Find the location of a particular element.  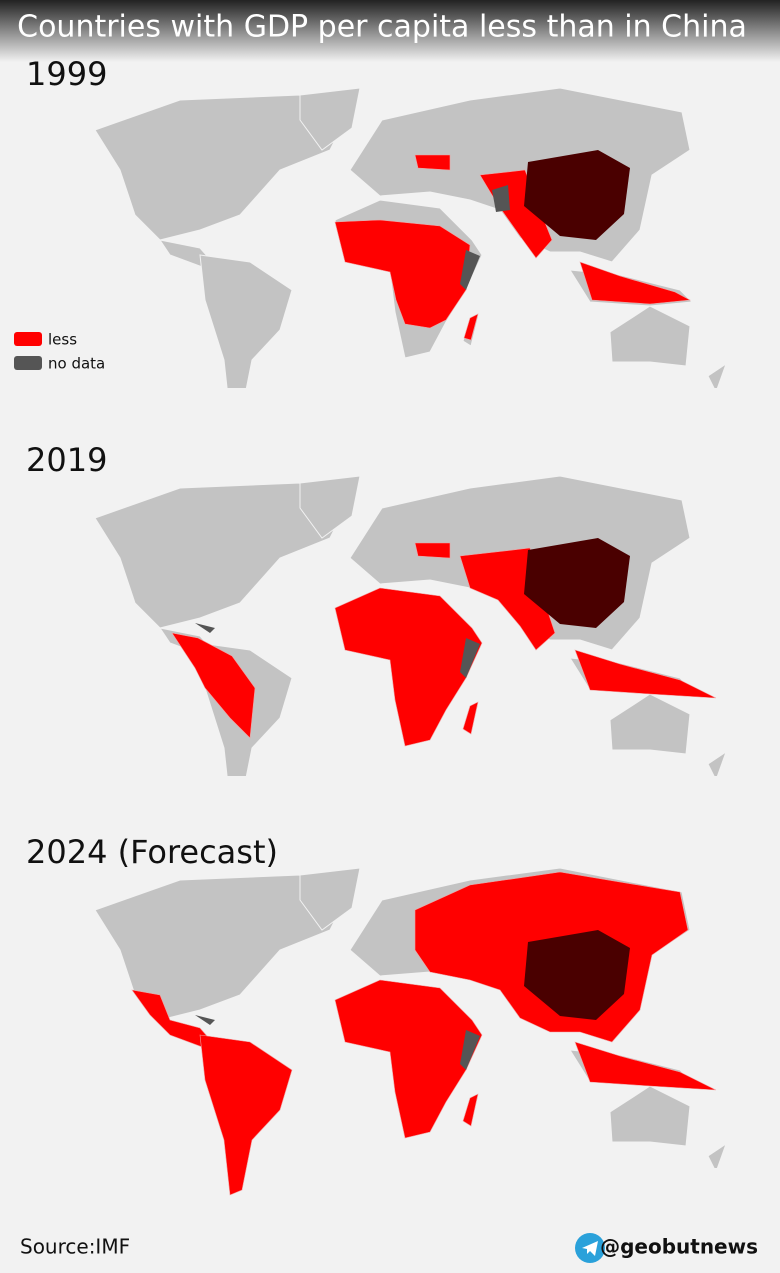

legend-label: no data is located at coordinates (76, 364).